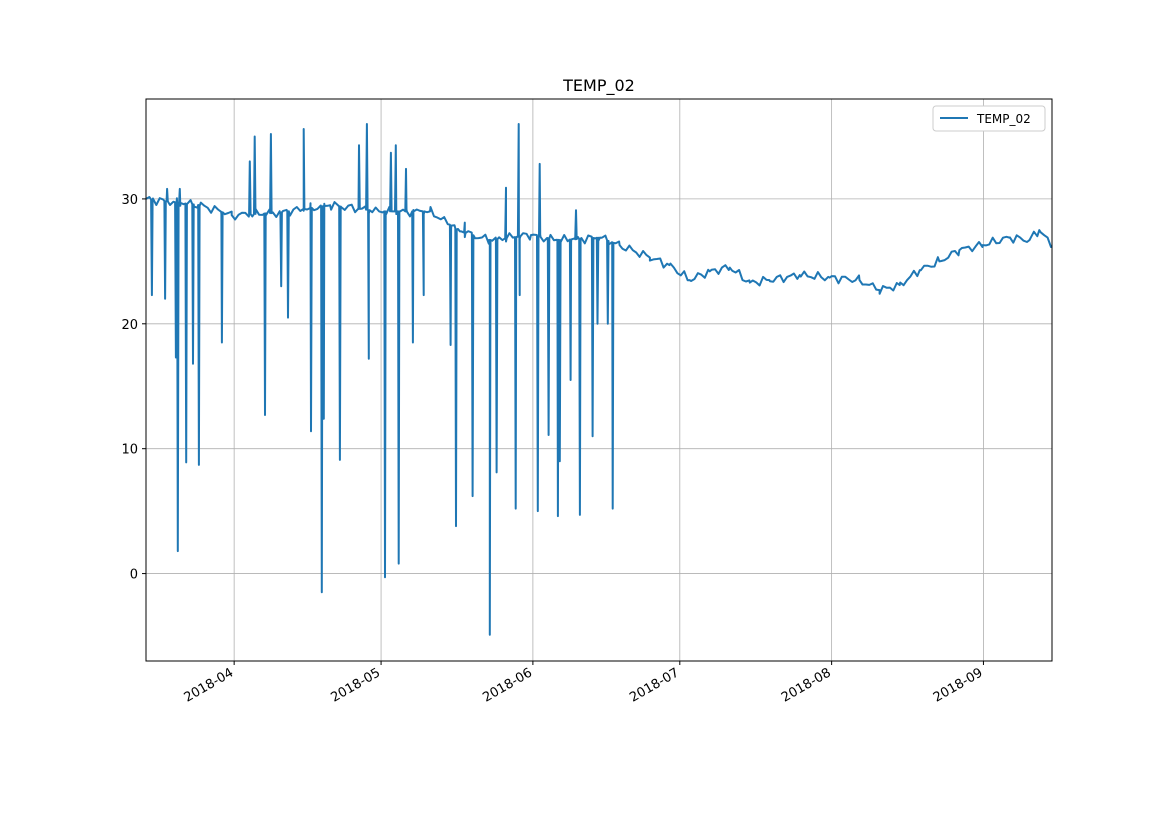  I want to click on legend-label: TEMP_02, so click(1003, 119).